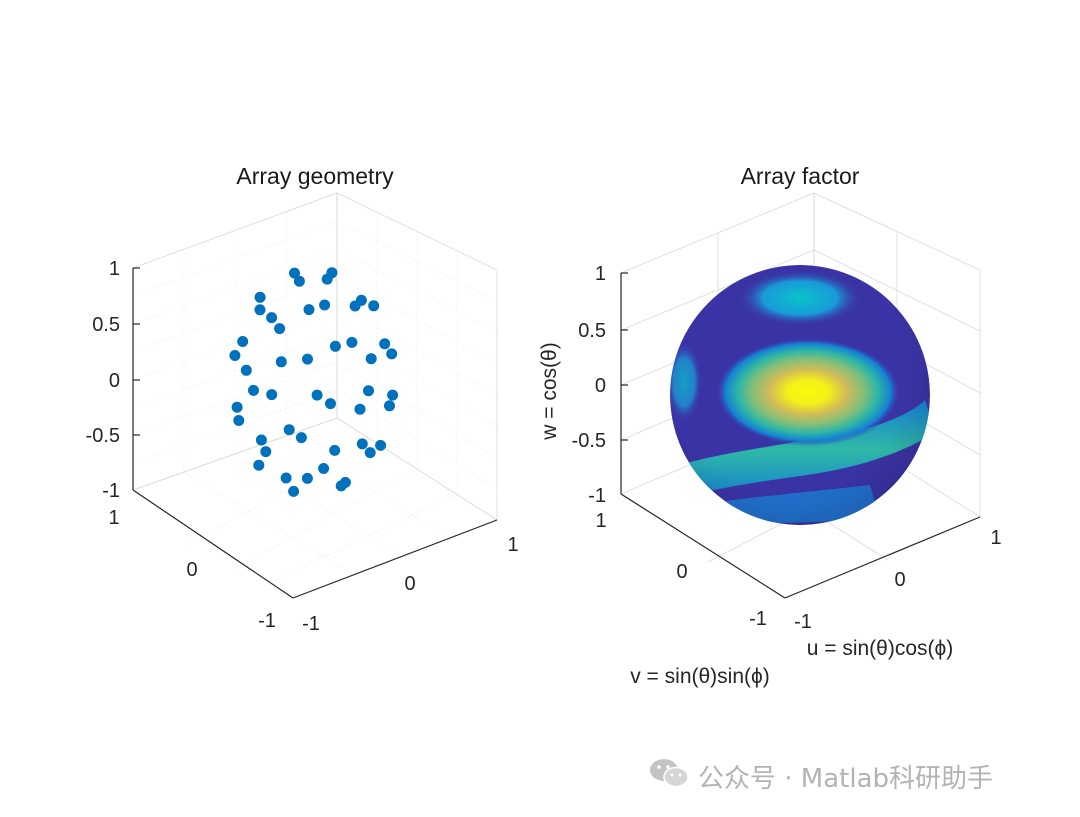 The image size is (1080, 817). I want to click on left-x-tick-labels: -1 0 1, so click(410, 584).